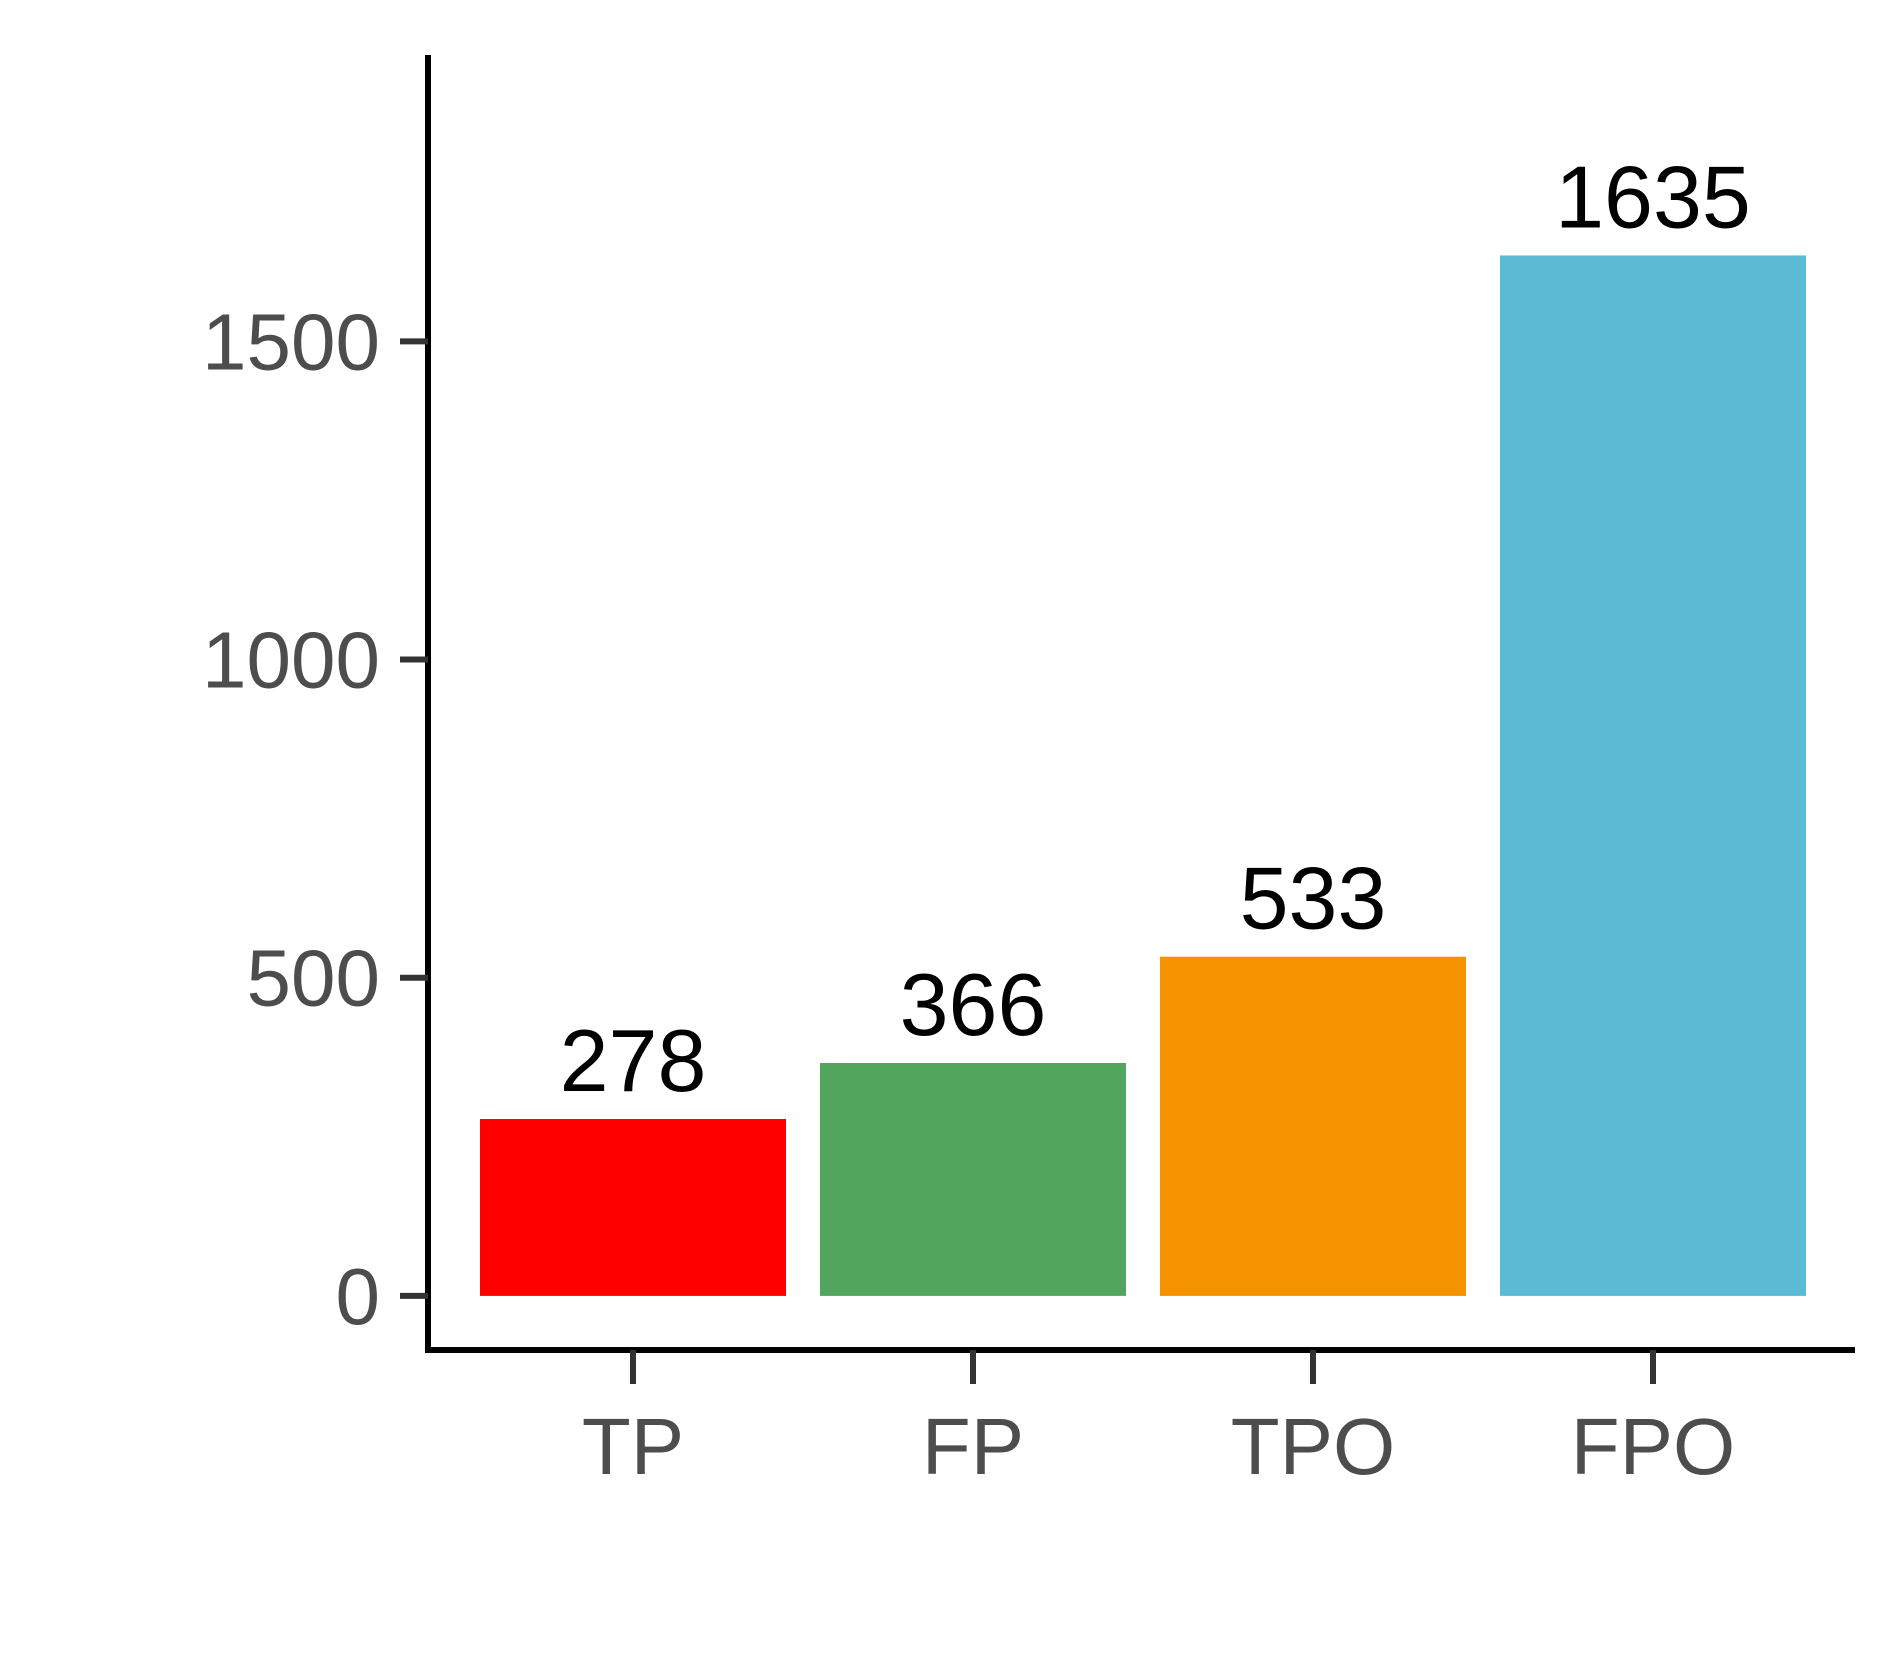  I want to click on x-ticks-group: TP FP TPO FPO, so click(1158, 1420).